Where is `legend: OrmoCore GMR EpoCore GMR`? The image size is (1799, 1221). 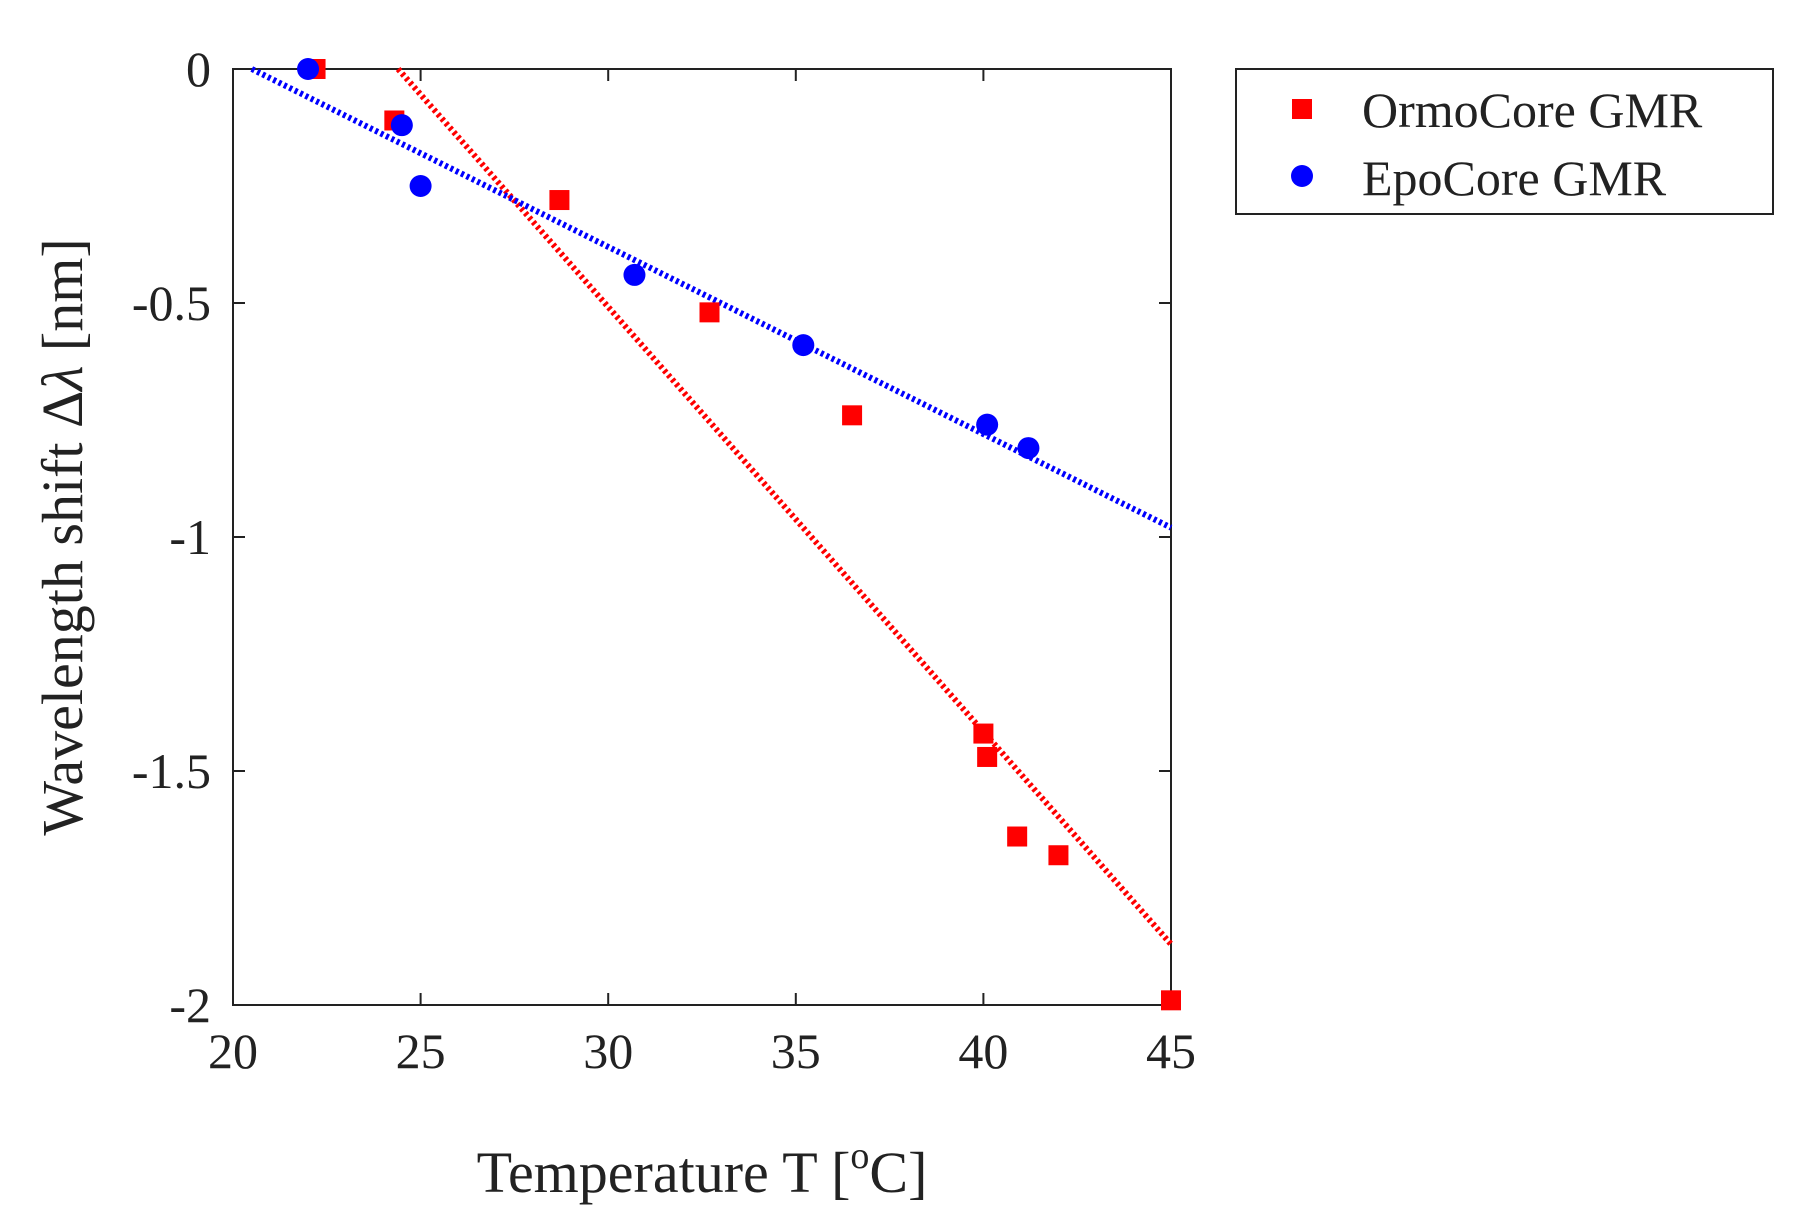
legend: OrmoCore GMR EpoCore GMR is located at coordinates (1504, 141).